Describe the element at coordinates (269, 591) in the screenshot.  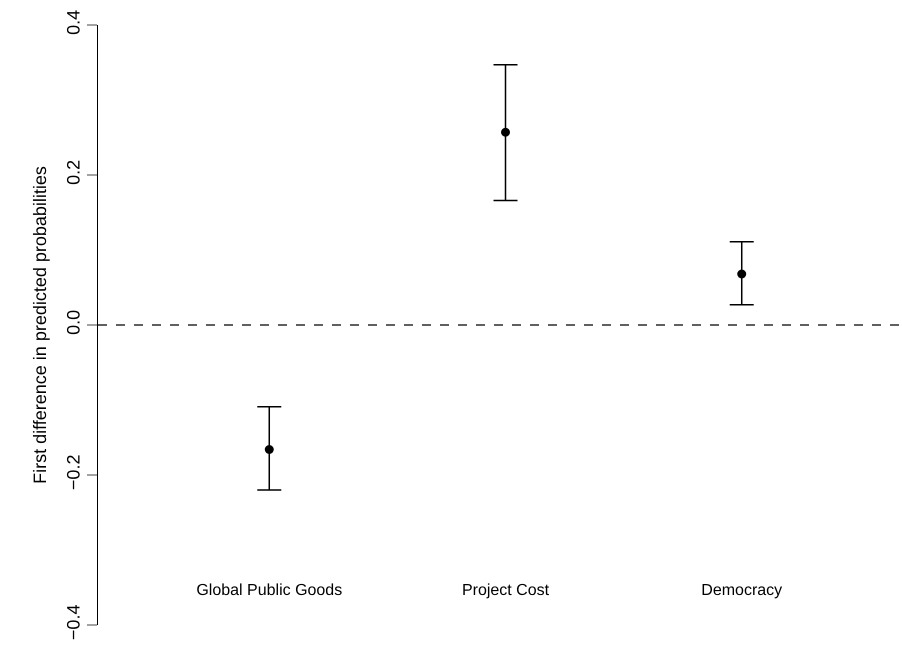
I see `x-tick-label: Global Public Goods` at that location.